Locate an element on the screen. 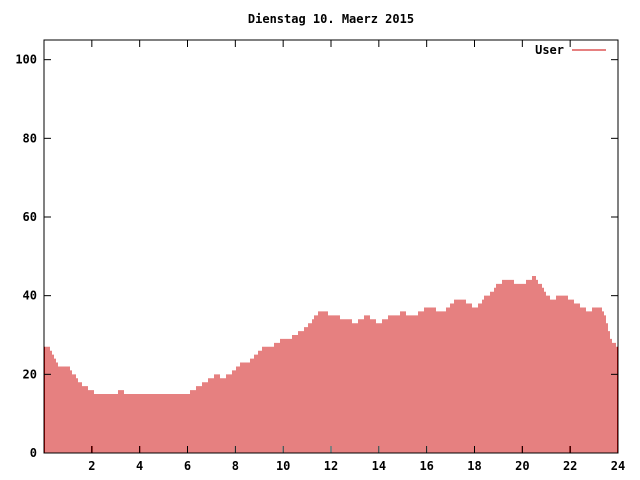 Image resolution: width=640 pixels, height=480 pixels. x-tick-label-18: 18 is located at coordinates (474, 466).